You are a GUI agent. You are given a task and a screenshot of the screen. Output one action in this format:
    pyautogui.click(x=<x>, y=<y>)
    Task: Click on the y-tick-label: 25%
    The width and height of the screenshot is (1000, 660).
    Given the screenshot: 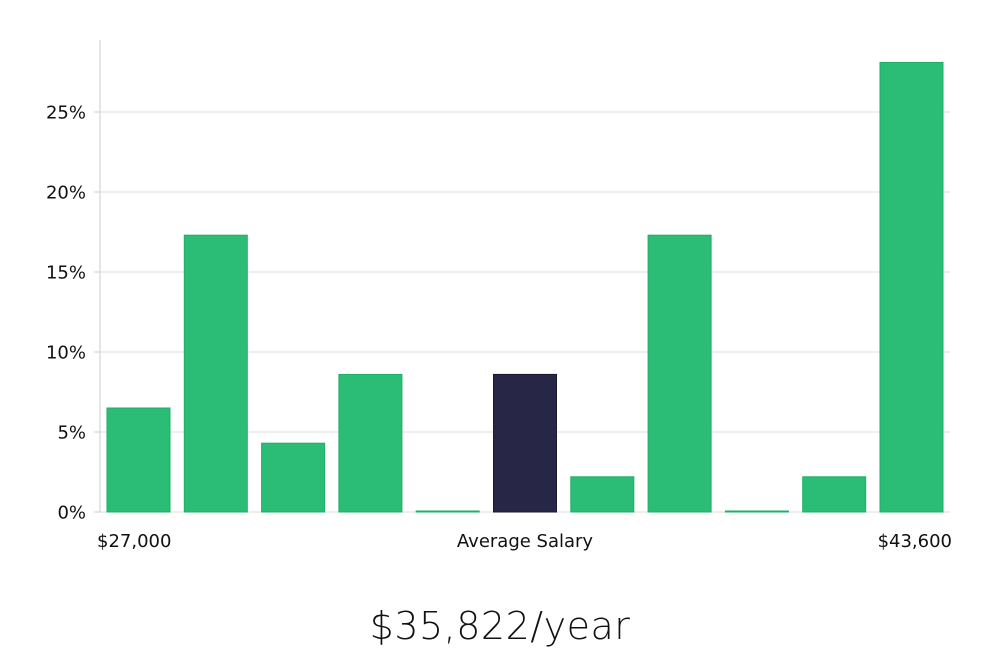 What is the action you would take?
    pyautogui.click(x=66, y=113)
    